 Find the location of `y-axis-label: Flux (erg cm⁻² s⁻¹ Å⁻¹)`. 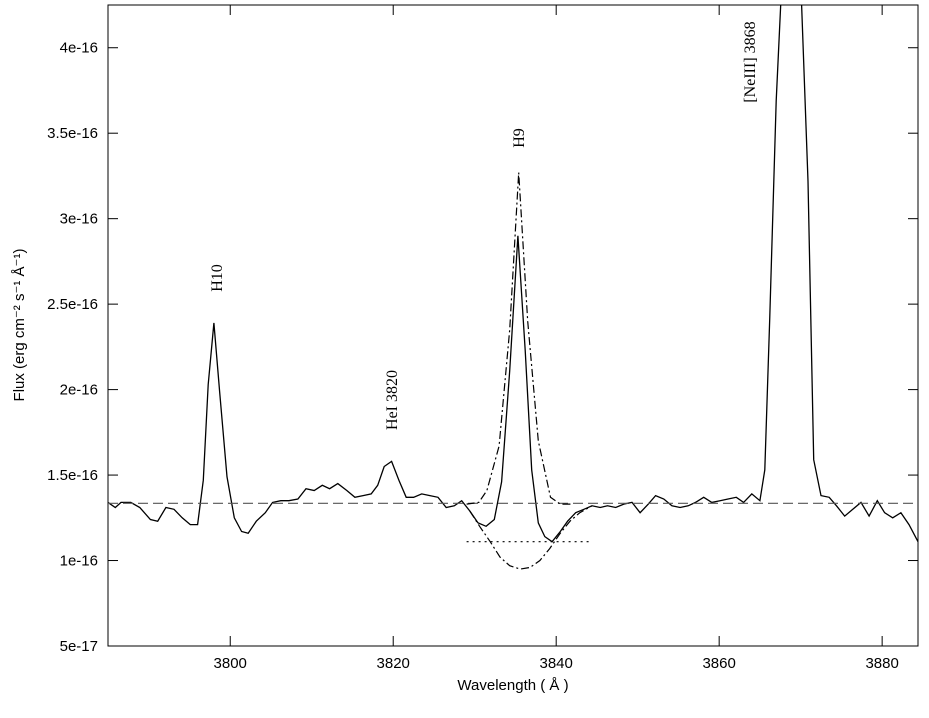

y-axis-label: Flux (erg cm⁻² s⁻¹ Å⁻¹) is located at coordinates (19, 325).